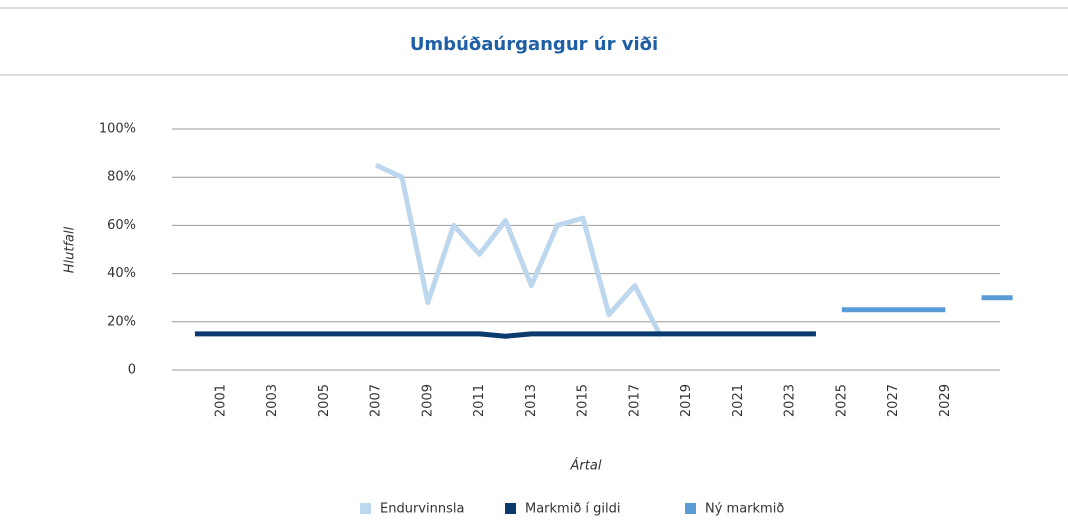 The width and height of the screenshot is (1068, 526). I want to click on y-tick-label: 100%, so click(117, 129).